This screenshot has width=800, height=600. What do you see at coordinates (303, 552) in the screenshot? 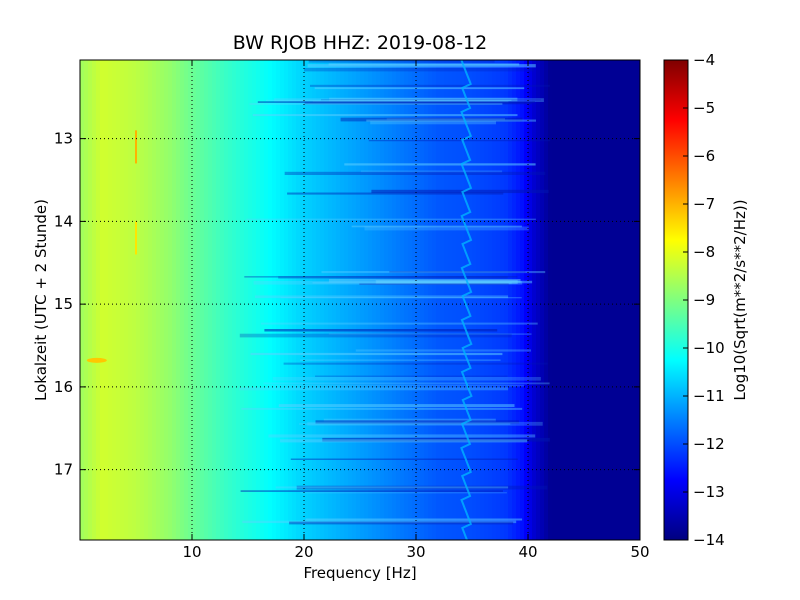
I see `x-tick-label: 20` at bounding box center [303, 552].